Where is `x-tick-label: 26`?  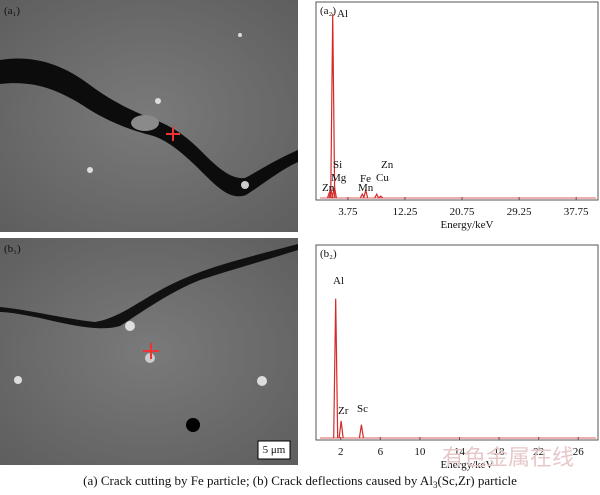
x-tick-label: 26 is located at coordinates (579, 452).